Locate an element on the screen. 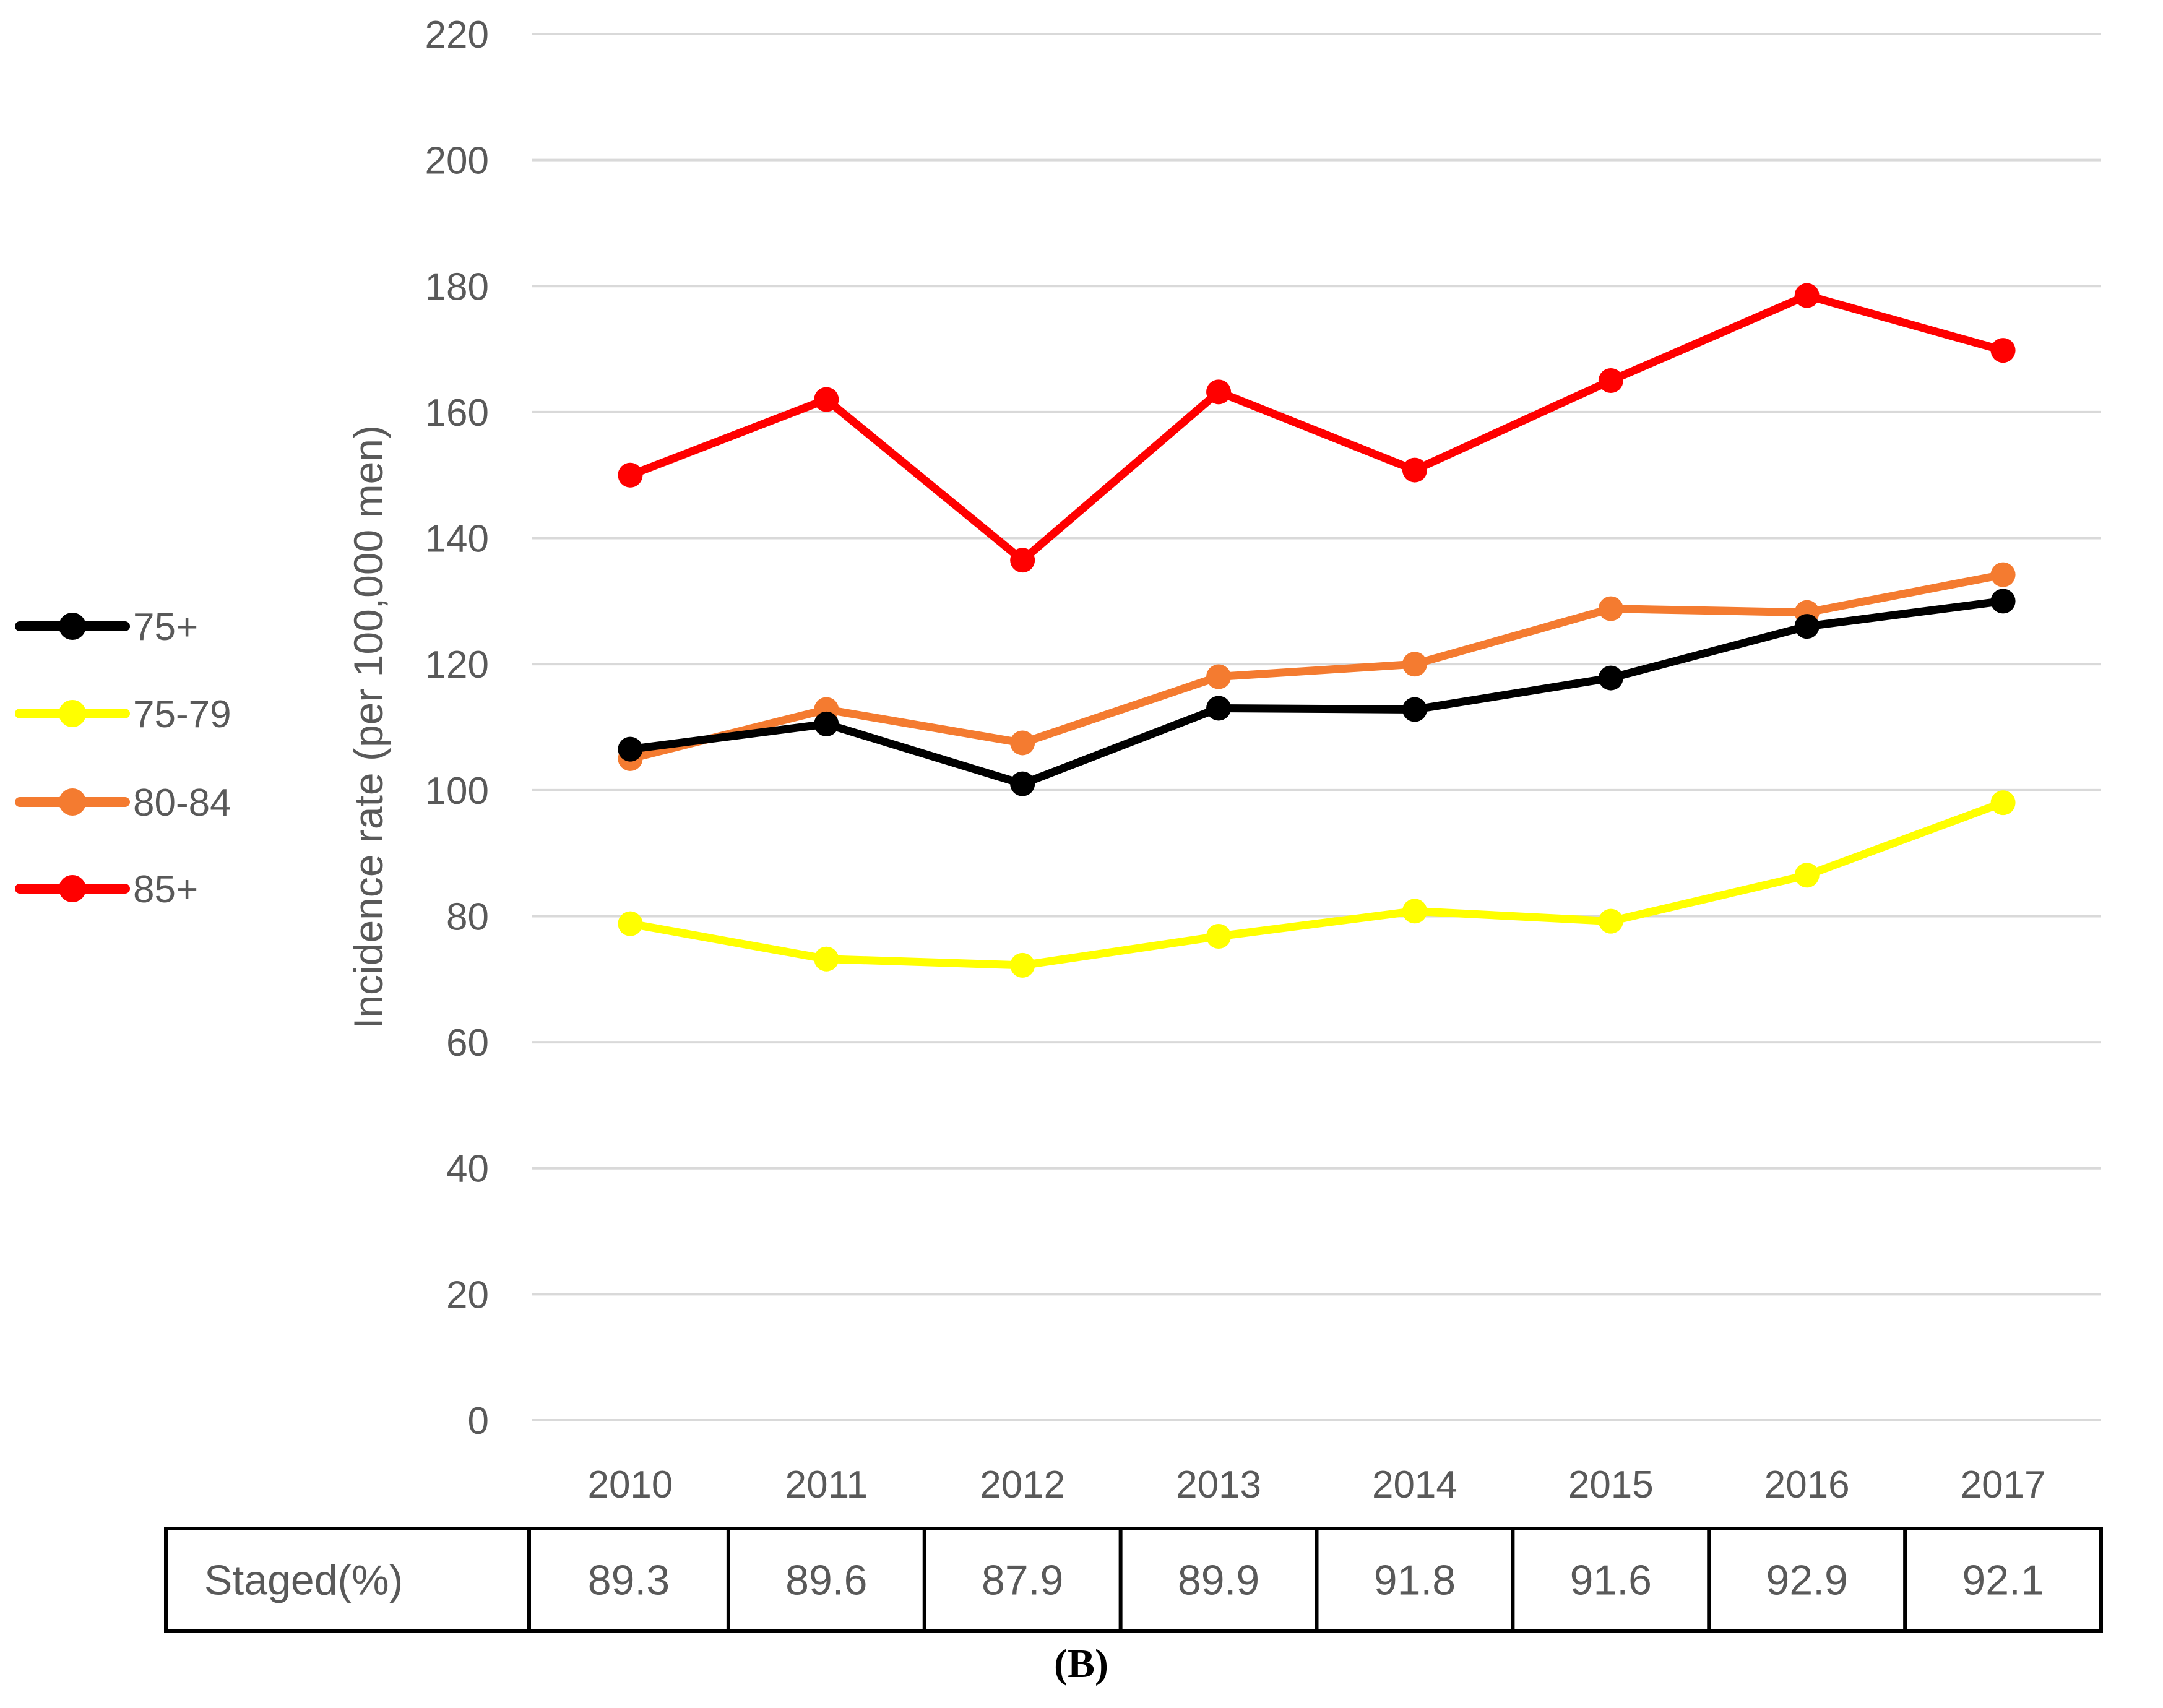 The height and width of the screenshot is (1708, 2163). x-tick-label: 2012 is located at coordinates (1022, 1485).